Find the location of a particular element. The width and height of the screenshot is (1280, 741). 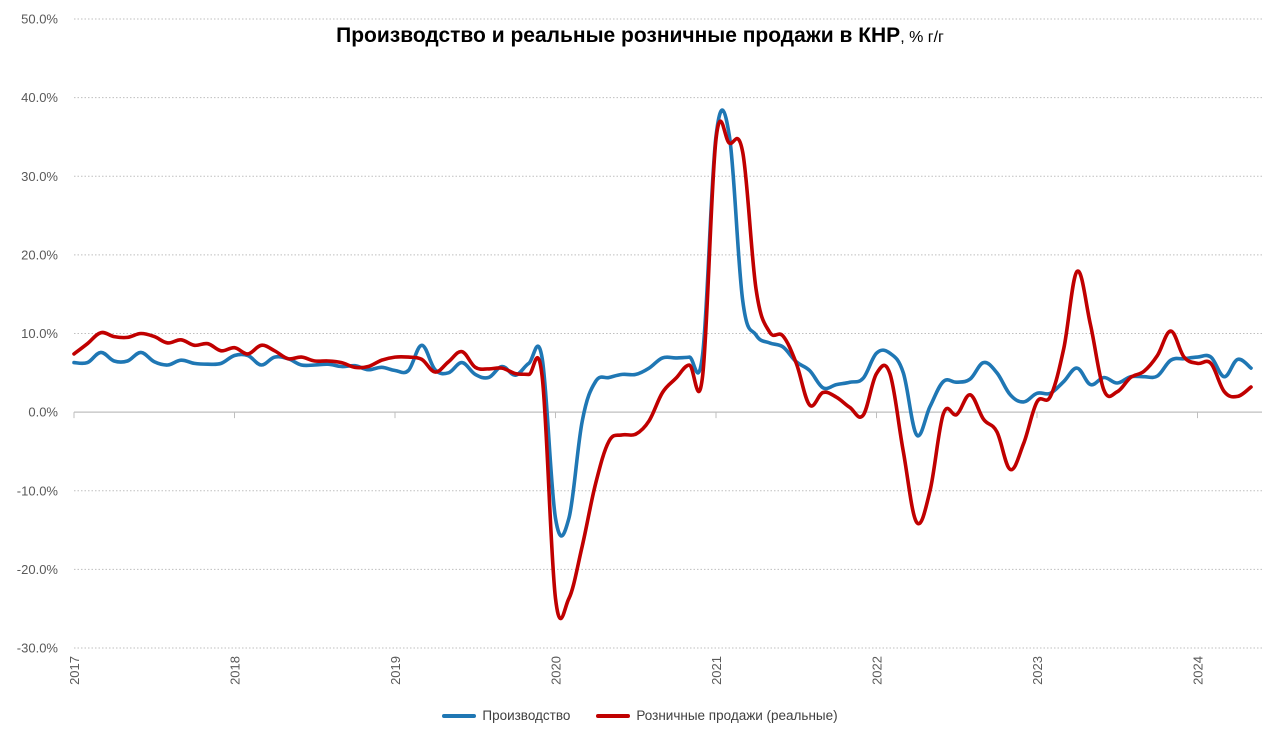

y-tick-label: 10.0% is located at coordinates (39, 333).